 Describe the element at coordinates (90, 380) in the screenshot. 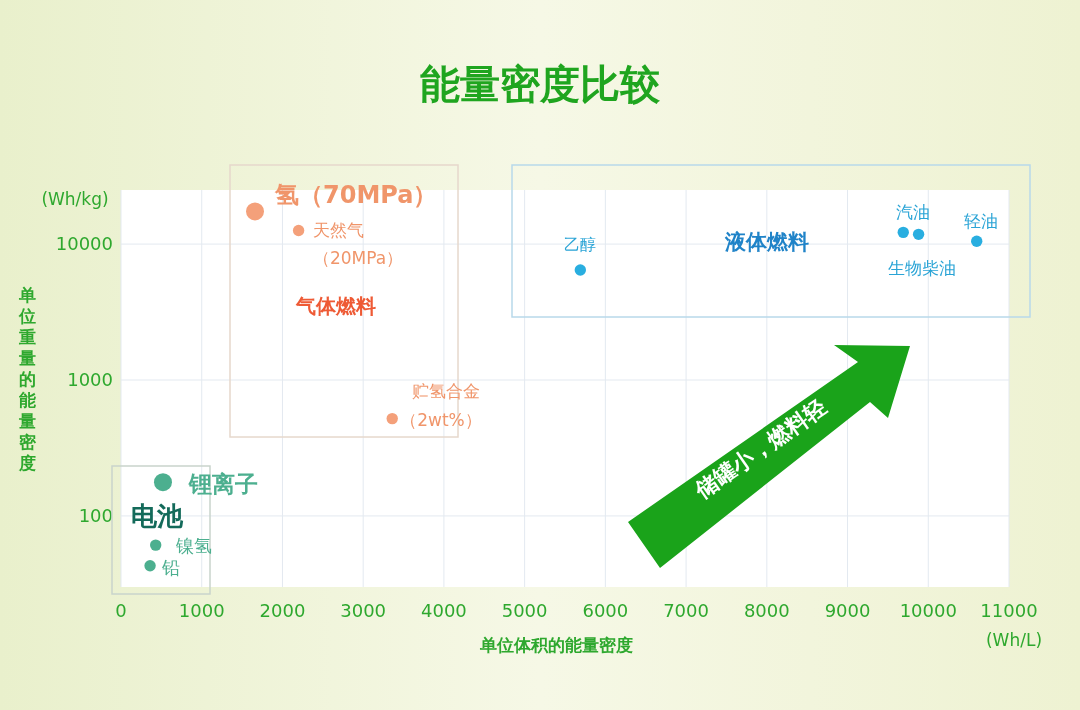

I see `y-tick-label: 1000` at that location.